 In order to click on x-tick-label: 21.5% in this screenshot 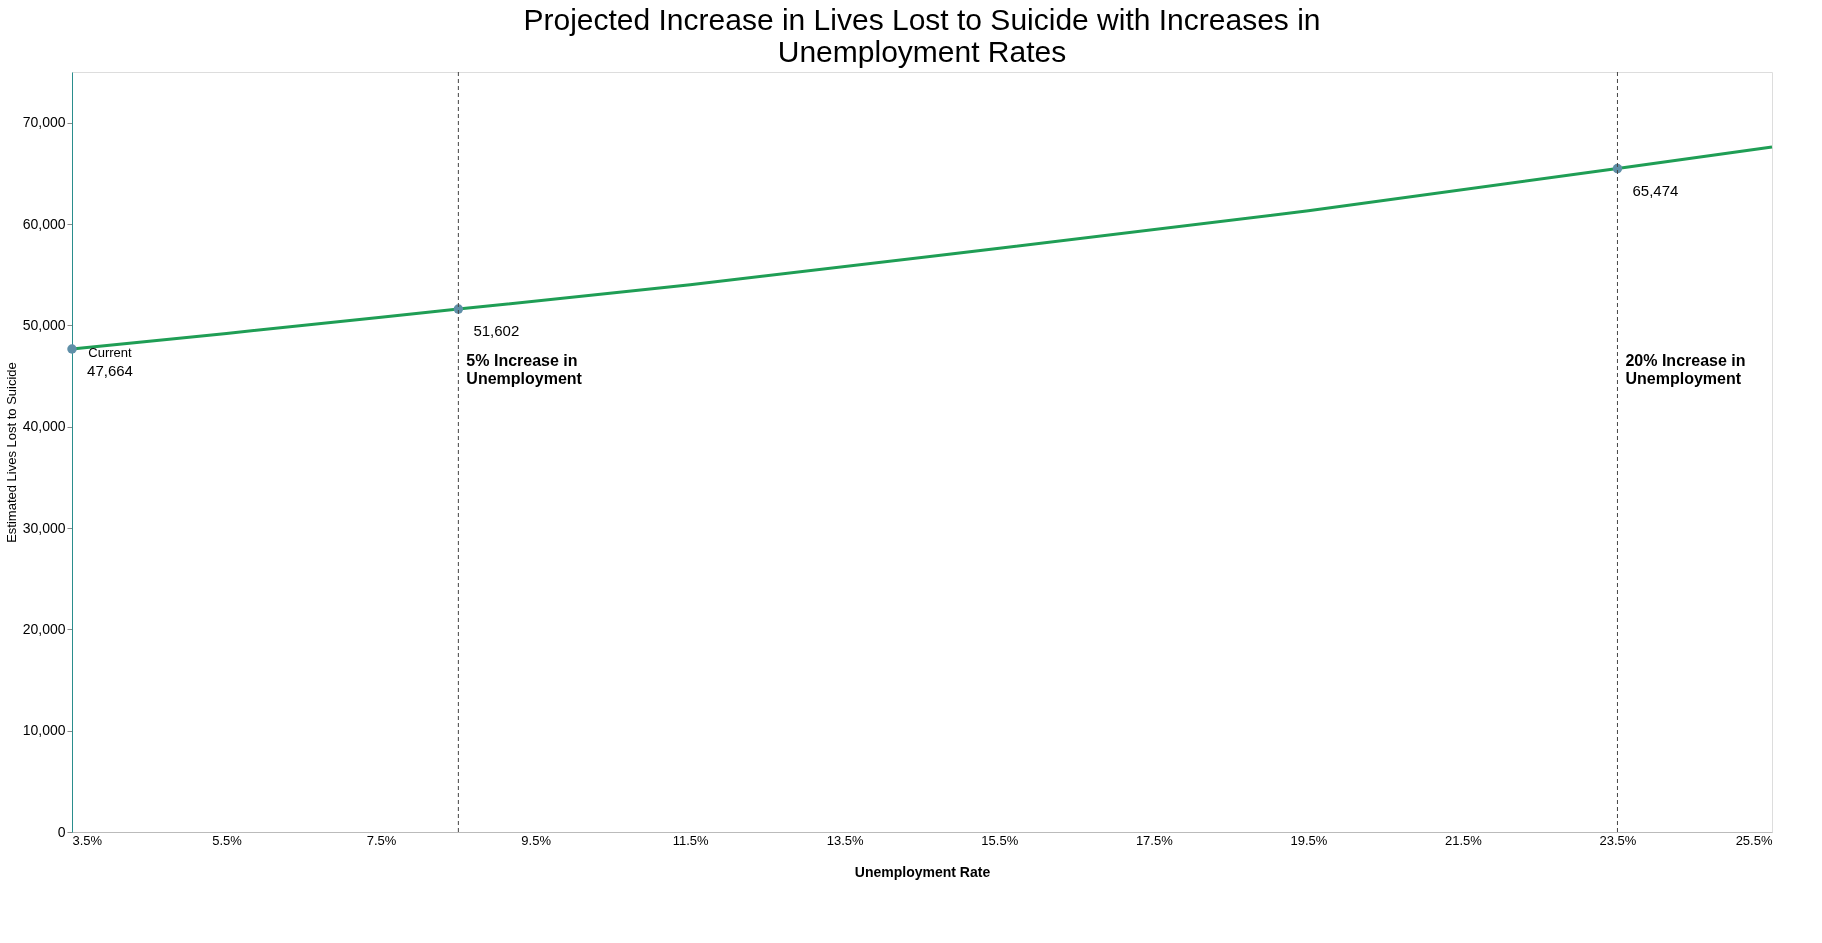, I will do `click(1463, 840)`.